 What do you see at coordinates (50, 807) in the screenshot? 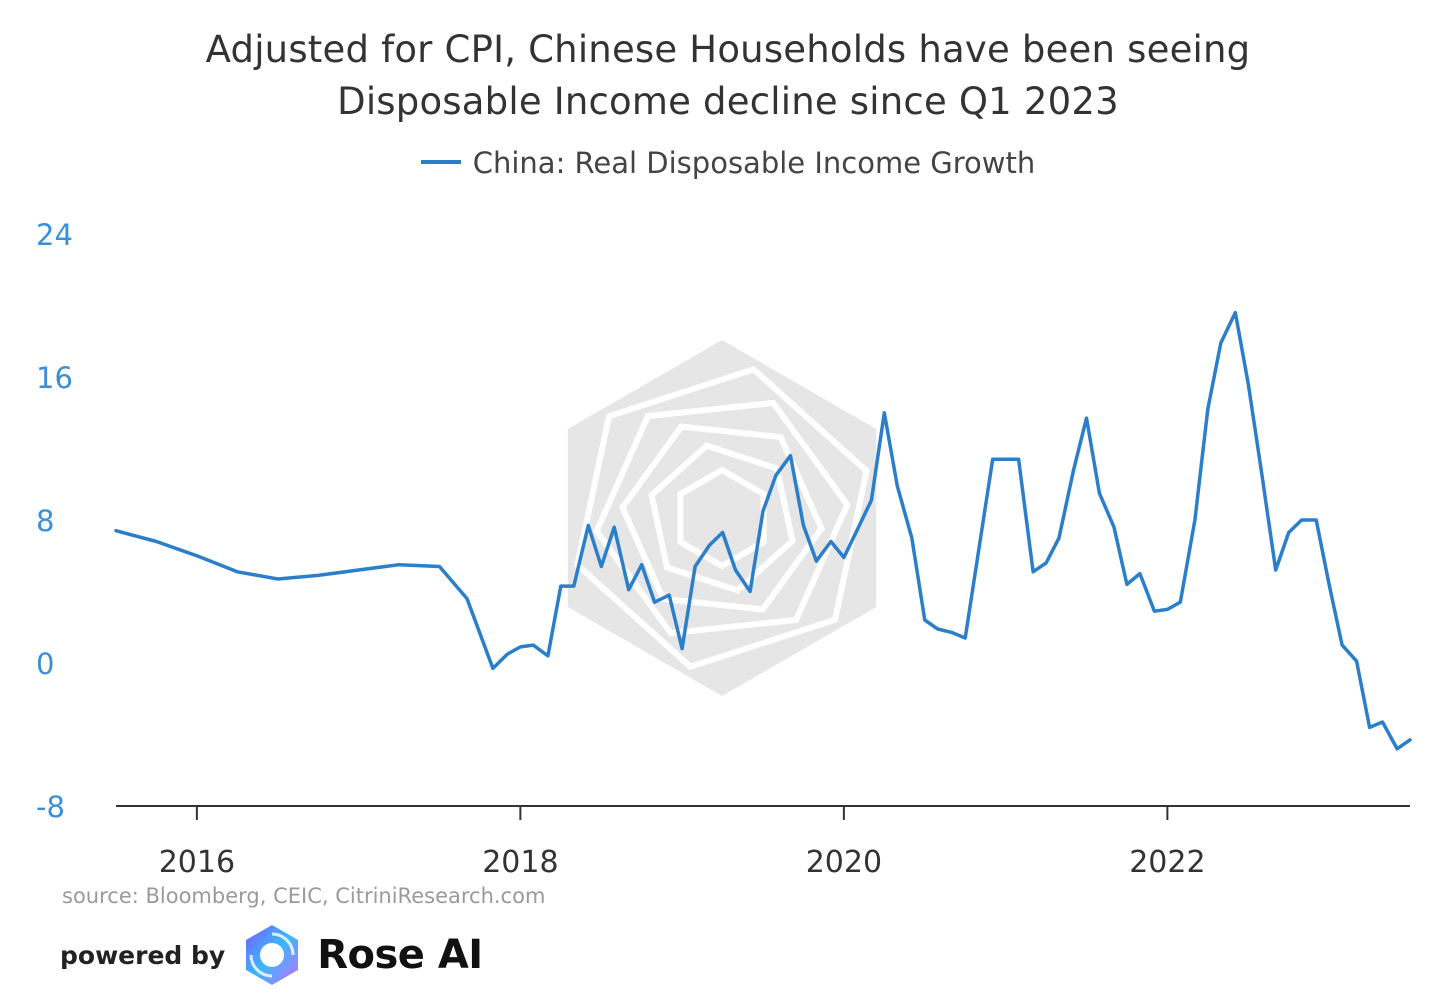
I see `y-tick-label: -8` at bounding box center [50, 807].